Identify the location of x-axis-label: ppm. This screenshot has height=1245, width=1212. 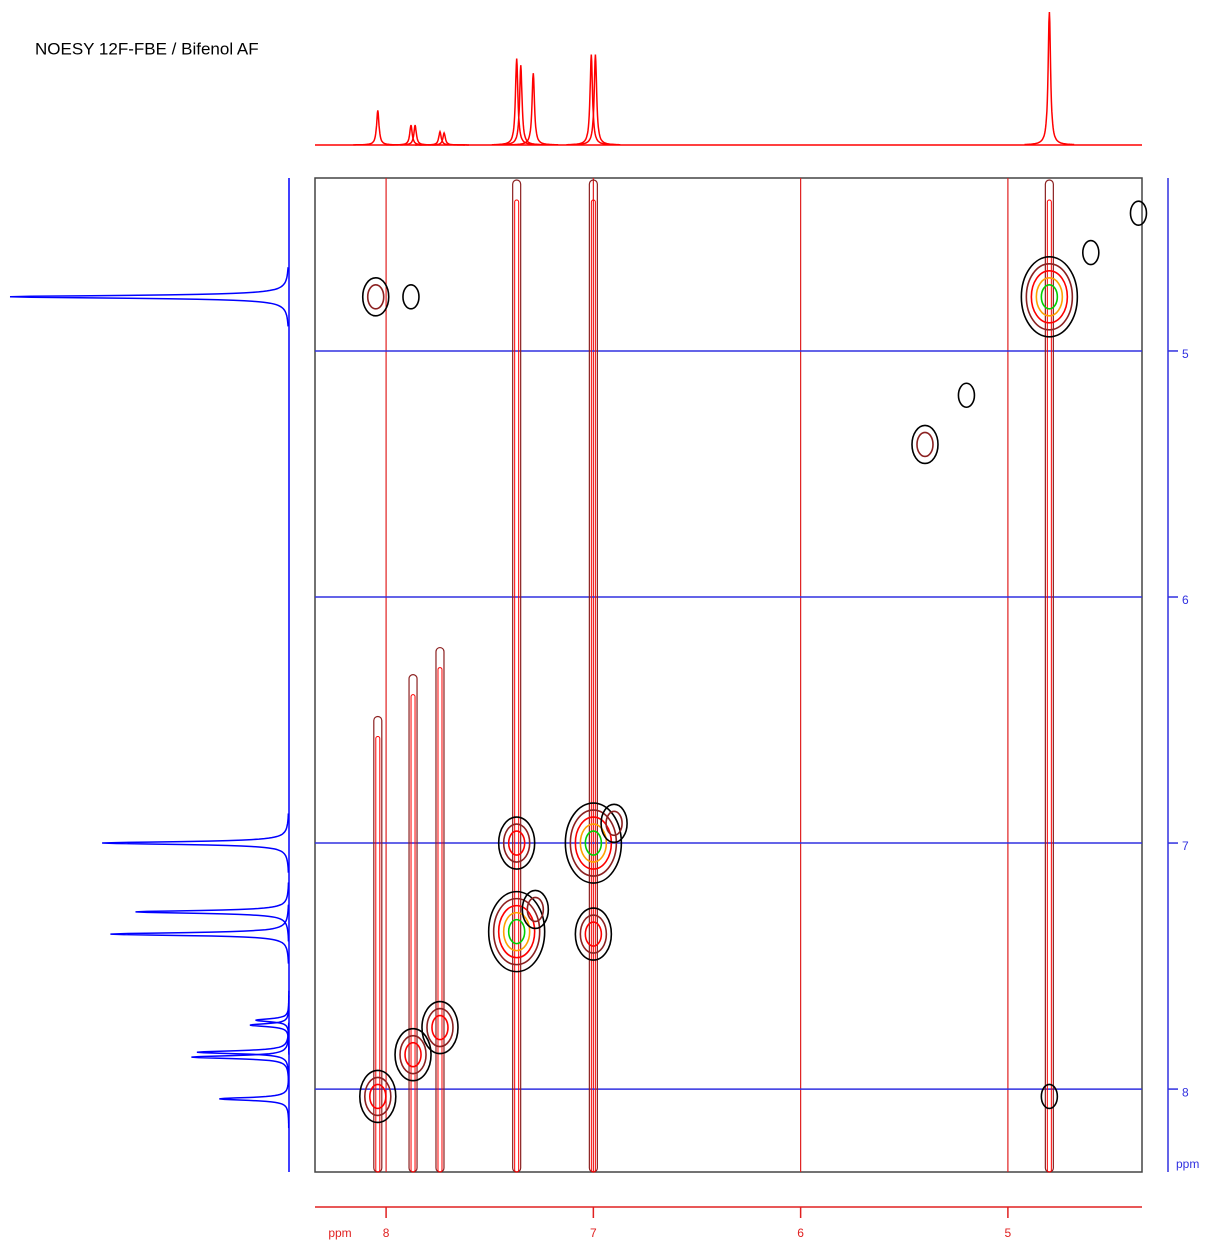
(339, 1233).